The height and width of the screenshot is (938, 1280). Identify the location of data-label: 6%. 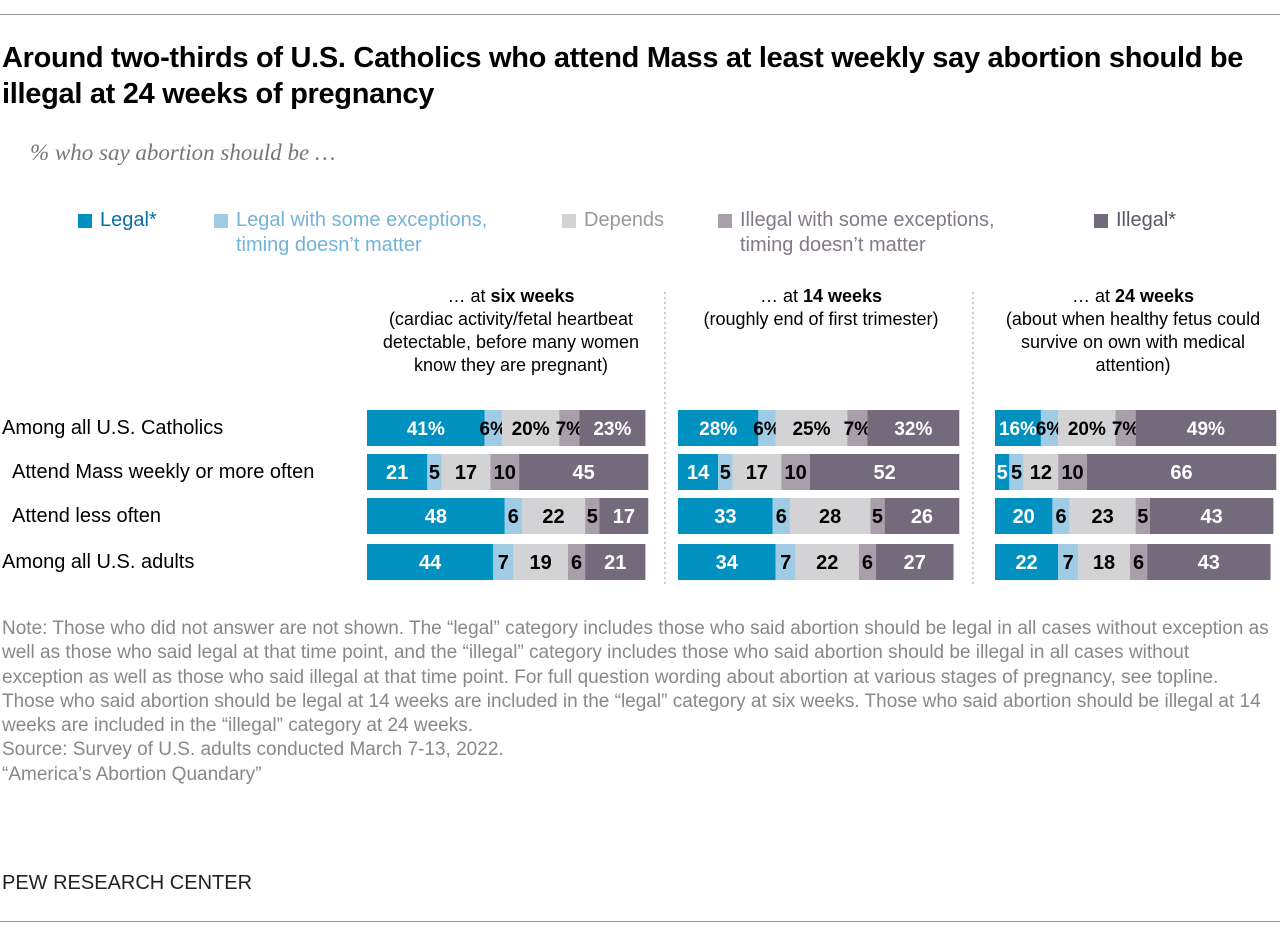
(1050, 429).